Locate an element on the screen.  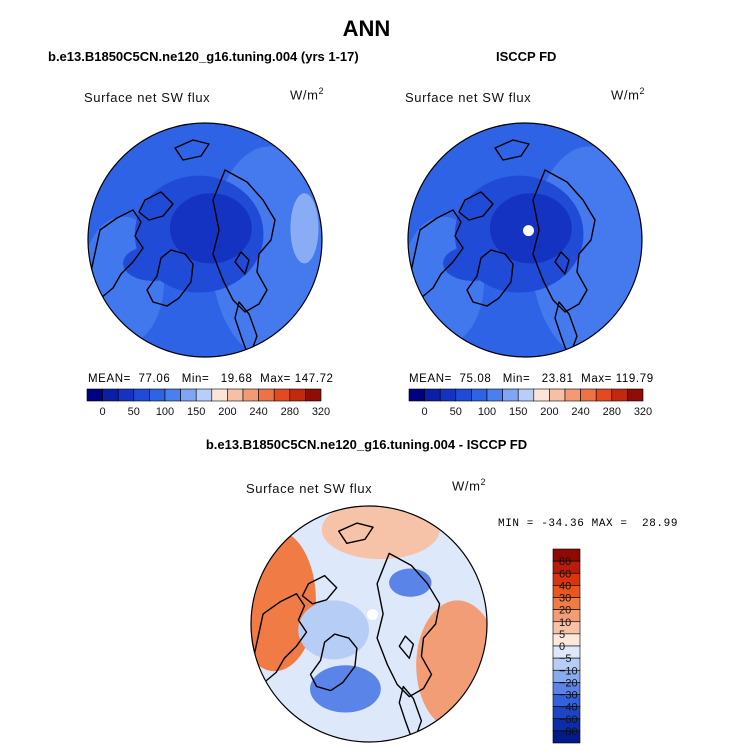
panel2-units: W/m2 is located at coordinates (628, 94).